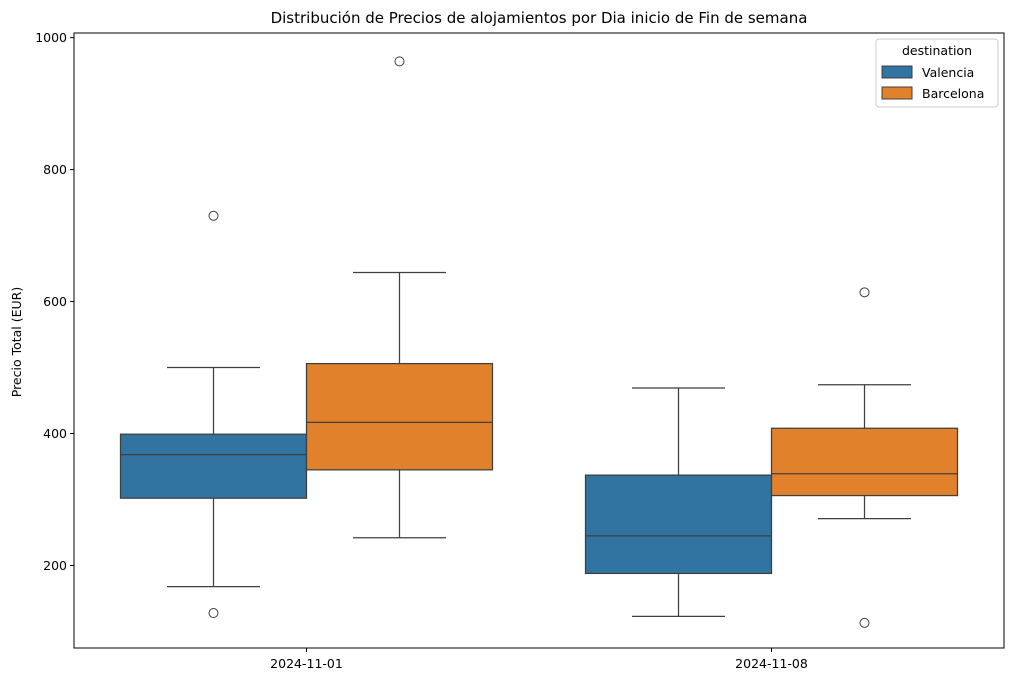  I want to click on legend-swatch-valencia, so click(897, 72).